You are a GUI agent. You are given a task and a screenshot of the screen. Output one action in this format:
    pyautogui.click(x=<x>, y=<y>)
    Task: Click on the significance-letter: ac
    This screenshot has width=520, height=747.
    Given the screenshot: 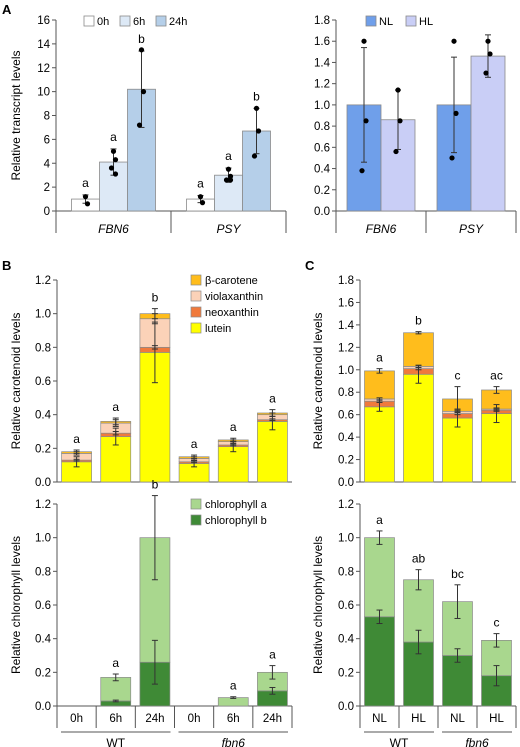 What is the action you would take?
    pyautogui.click(x=496, y=376)
    